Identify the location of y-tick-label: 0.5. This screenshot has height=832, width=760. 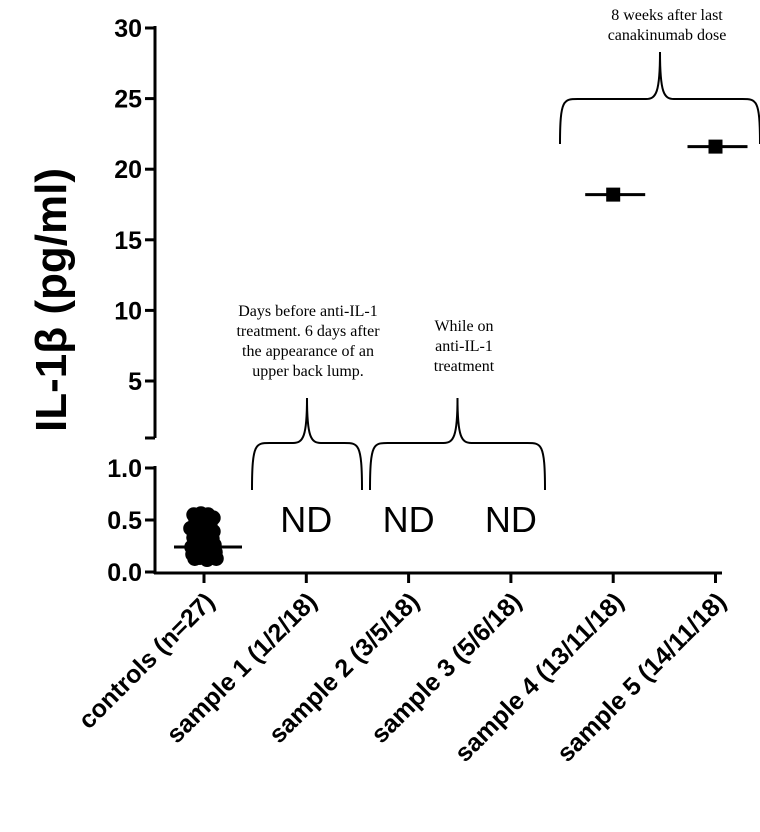
(124, 521).